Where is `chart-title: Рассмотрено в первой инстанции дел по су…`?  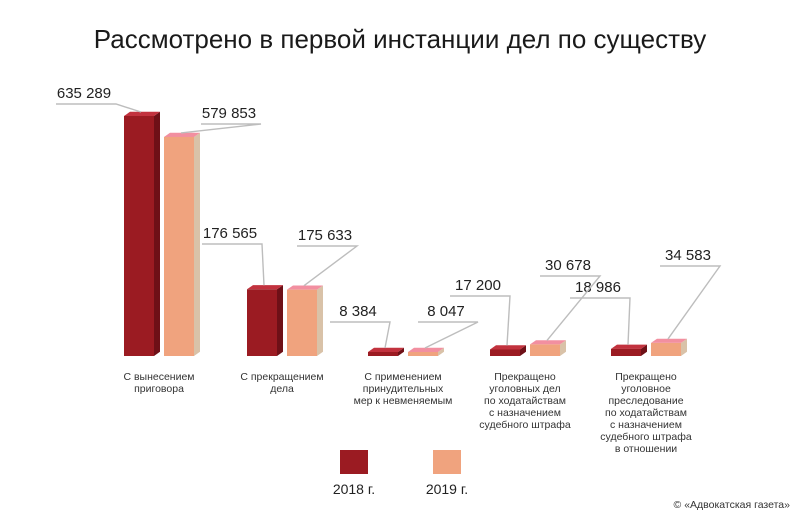
chart-title: Рассмотрено в первой инстанции дел по су… is located at coordinates (400, 39).